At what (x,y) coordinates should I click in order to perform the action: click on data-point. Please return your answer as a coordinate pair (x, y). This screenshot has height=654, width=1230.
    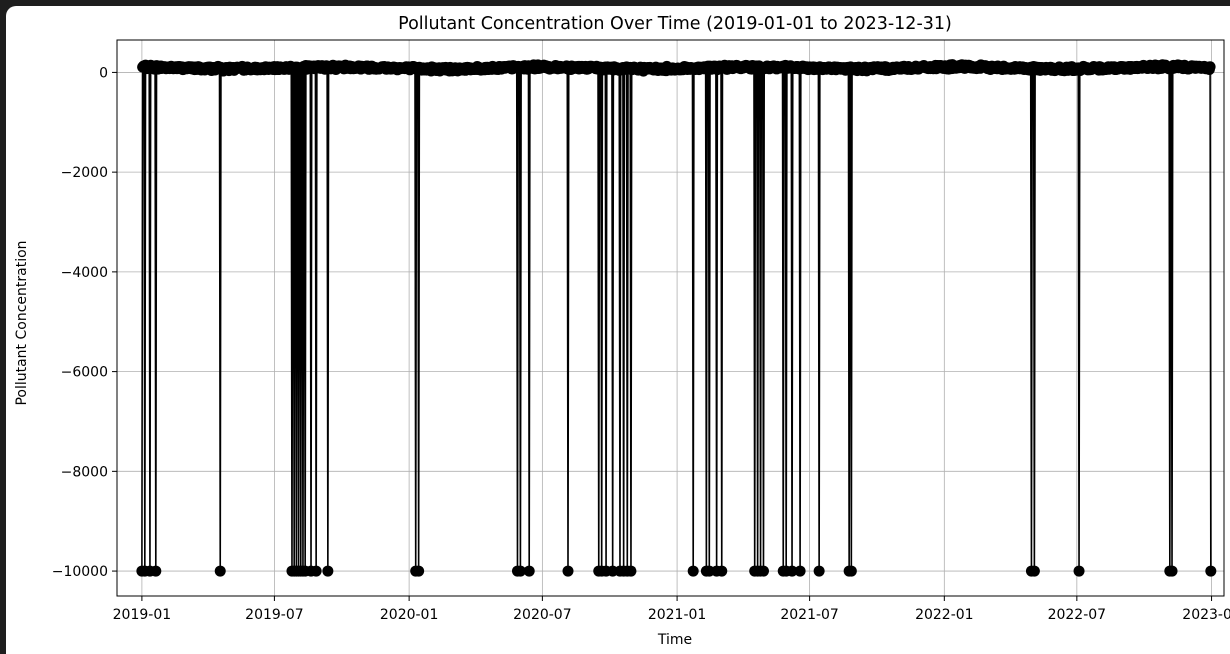
    Looking at the image, I should click on (1210, 67).